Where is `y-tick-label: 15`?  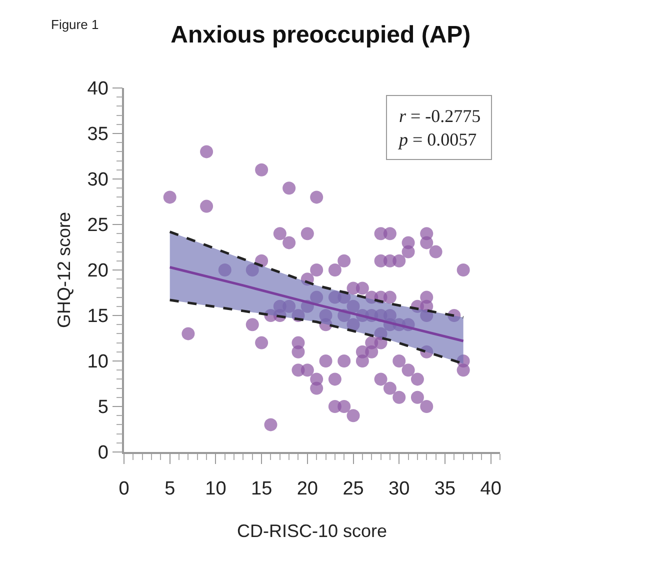 y-tick-label: 15 is located at coordinates (97, 317).